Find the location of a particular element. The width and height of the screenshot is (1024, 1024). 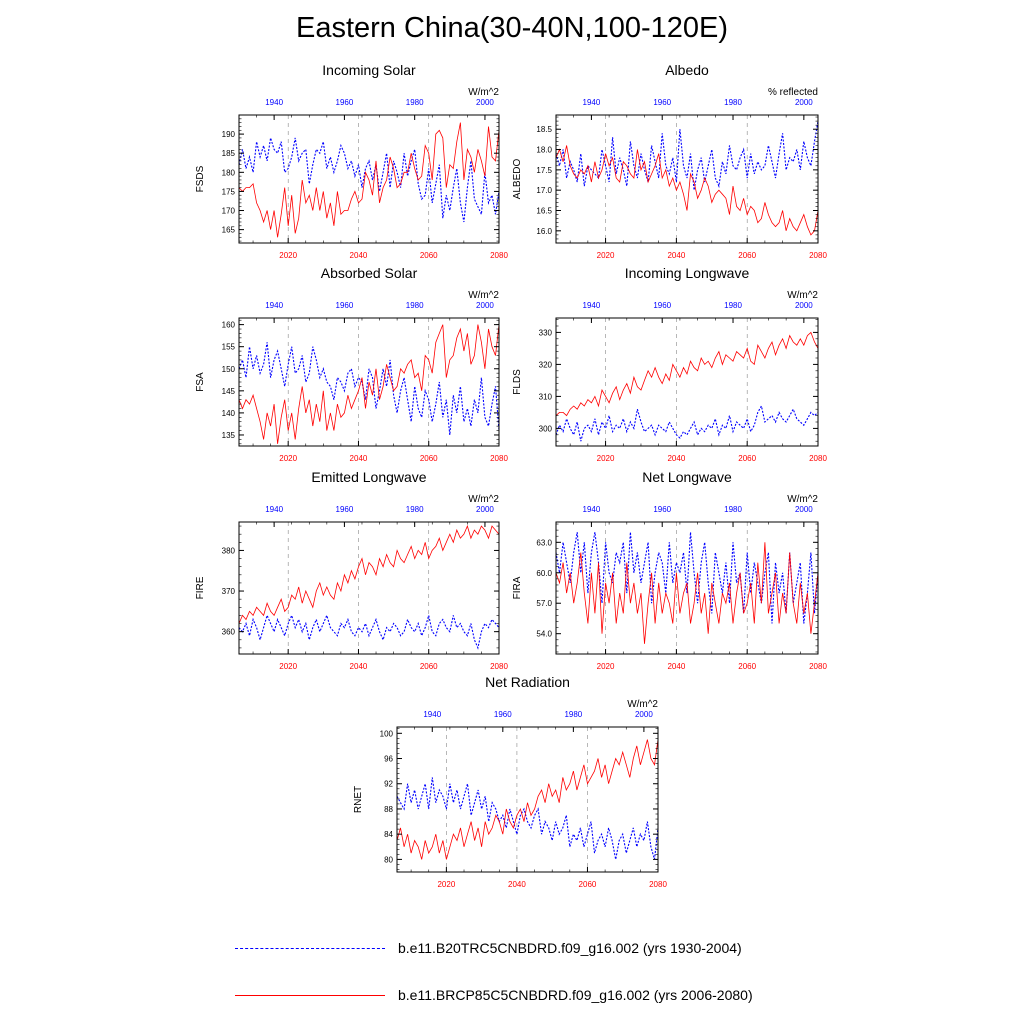

units-label: % reflected is located at coordinates (793, 92).